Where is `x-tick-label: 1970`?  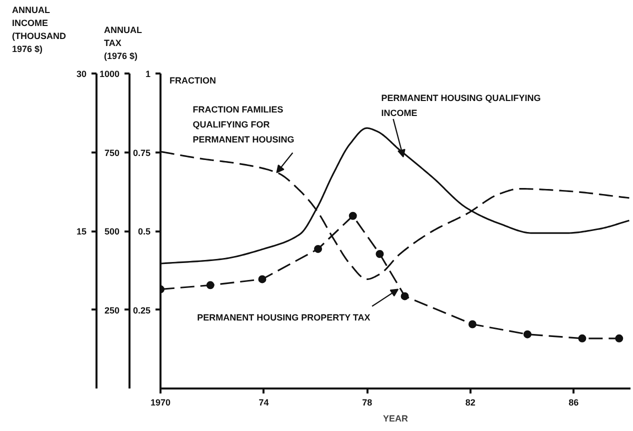
x-tick-label: 1970 is located at coordinates (160, 403).